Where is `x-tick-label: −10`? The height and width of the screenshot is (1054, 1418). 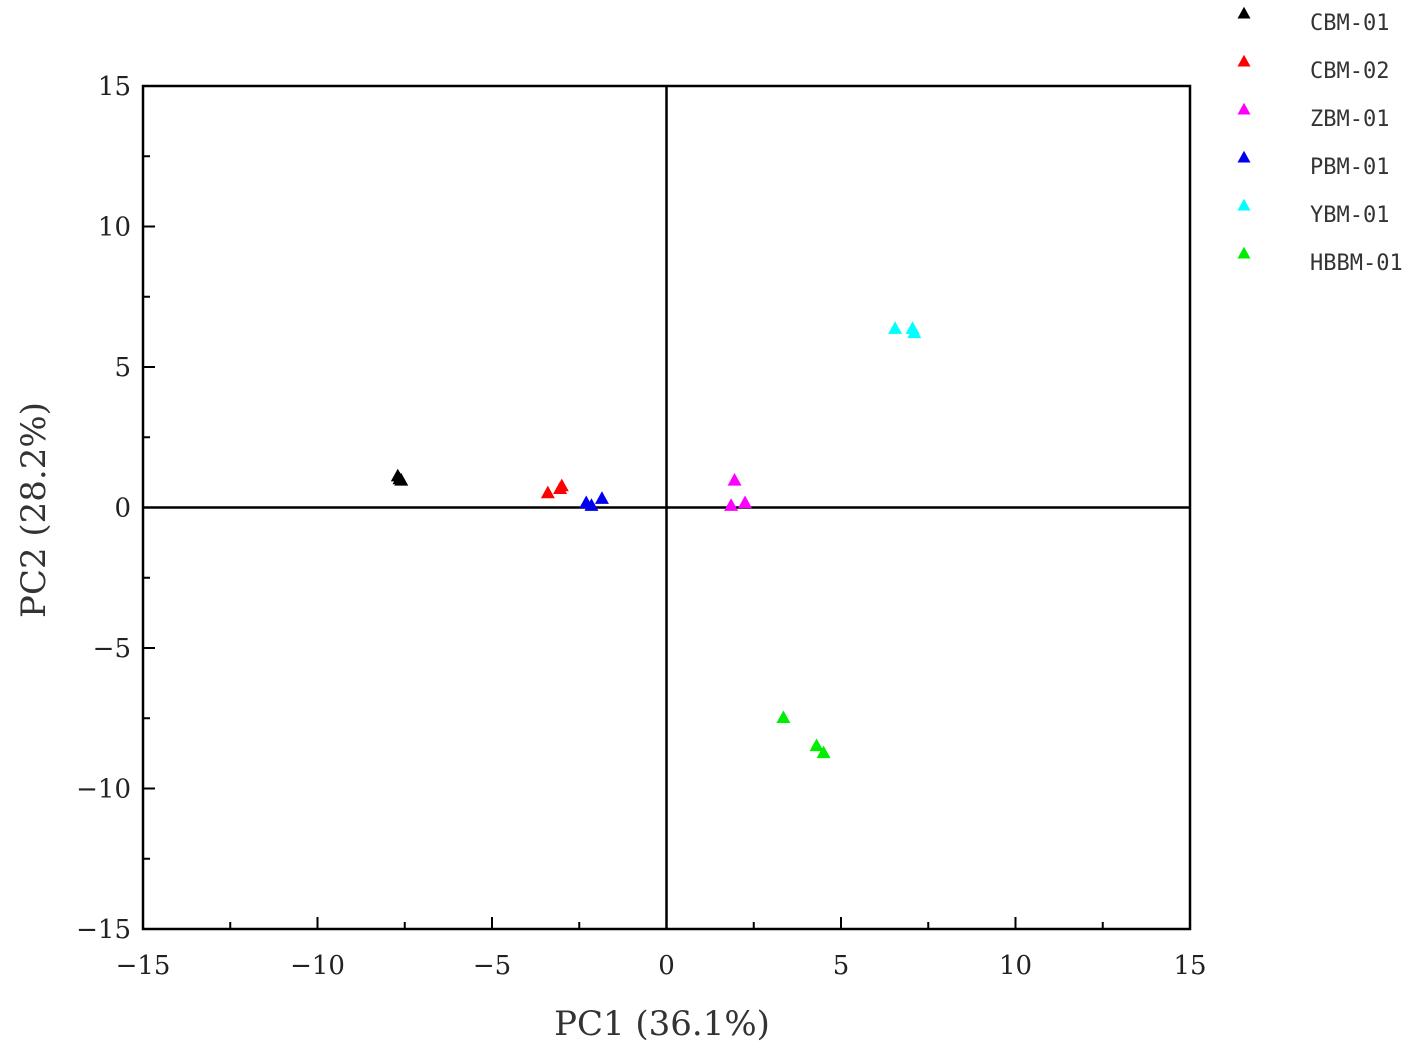
x-tick-label: −10 is located at coordinates (317, 966).